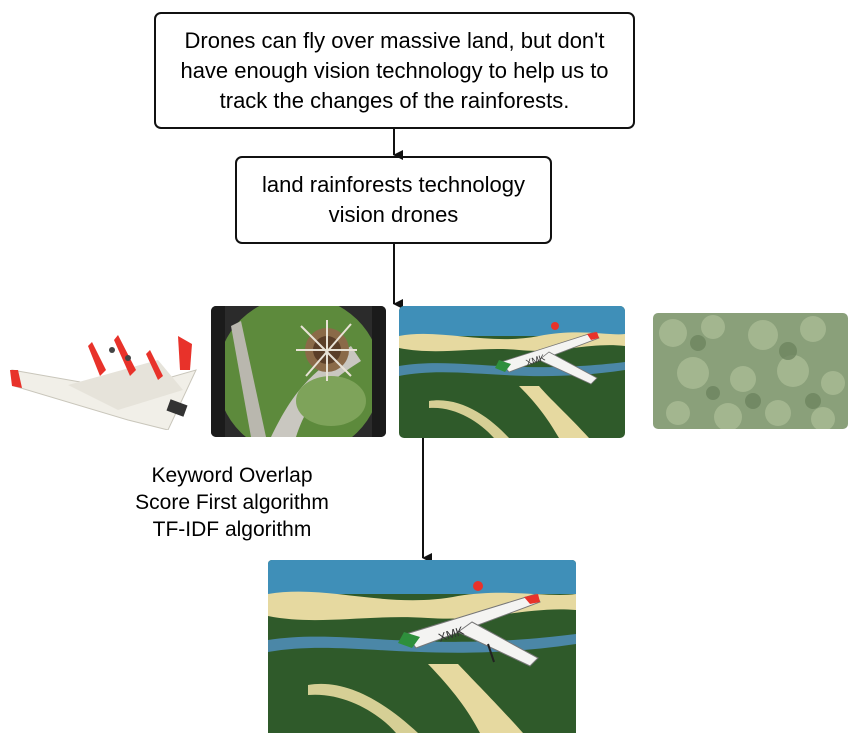 This screenshot has height=733, width=848. What do you see at coordinates (750, 371) in the screenshot?
I see `candidate-image-forest-canopy` at bounding box center [750, 371].